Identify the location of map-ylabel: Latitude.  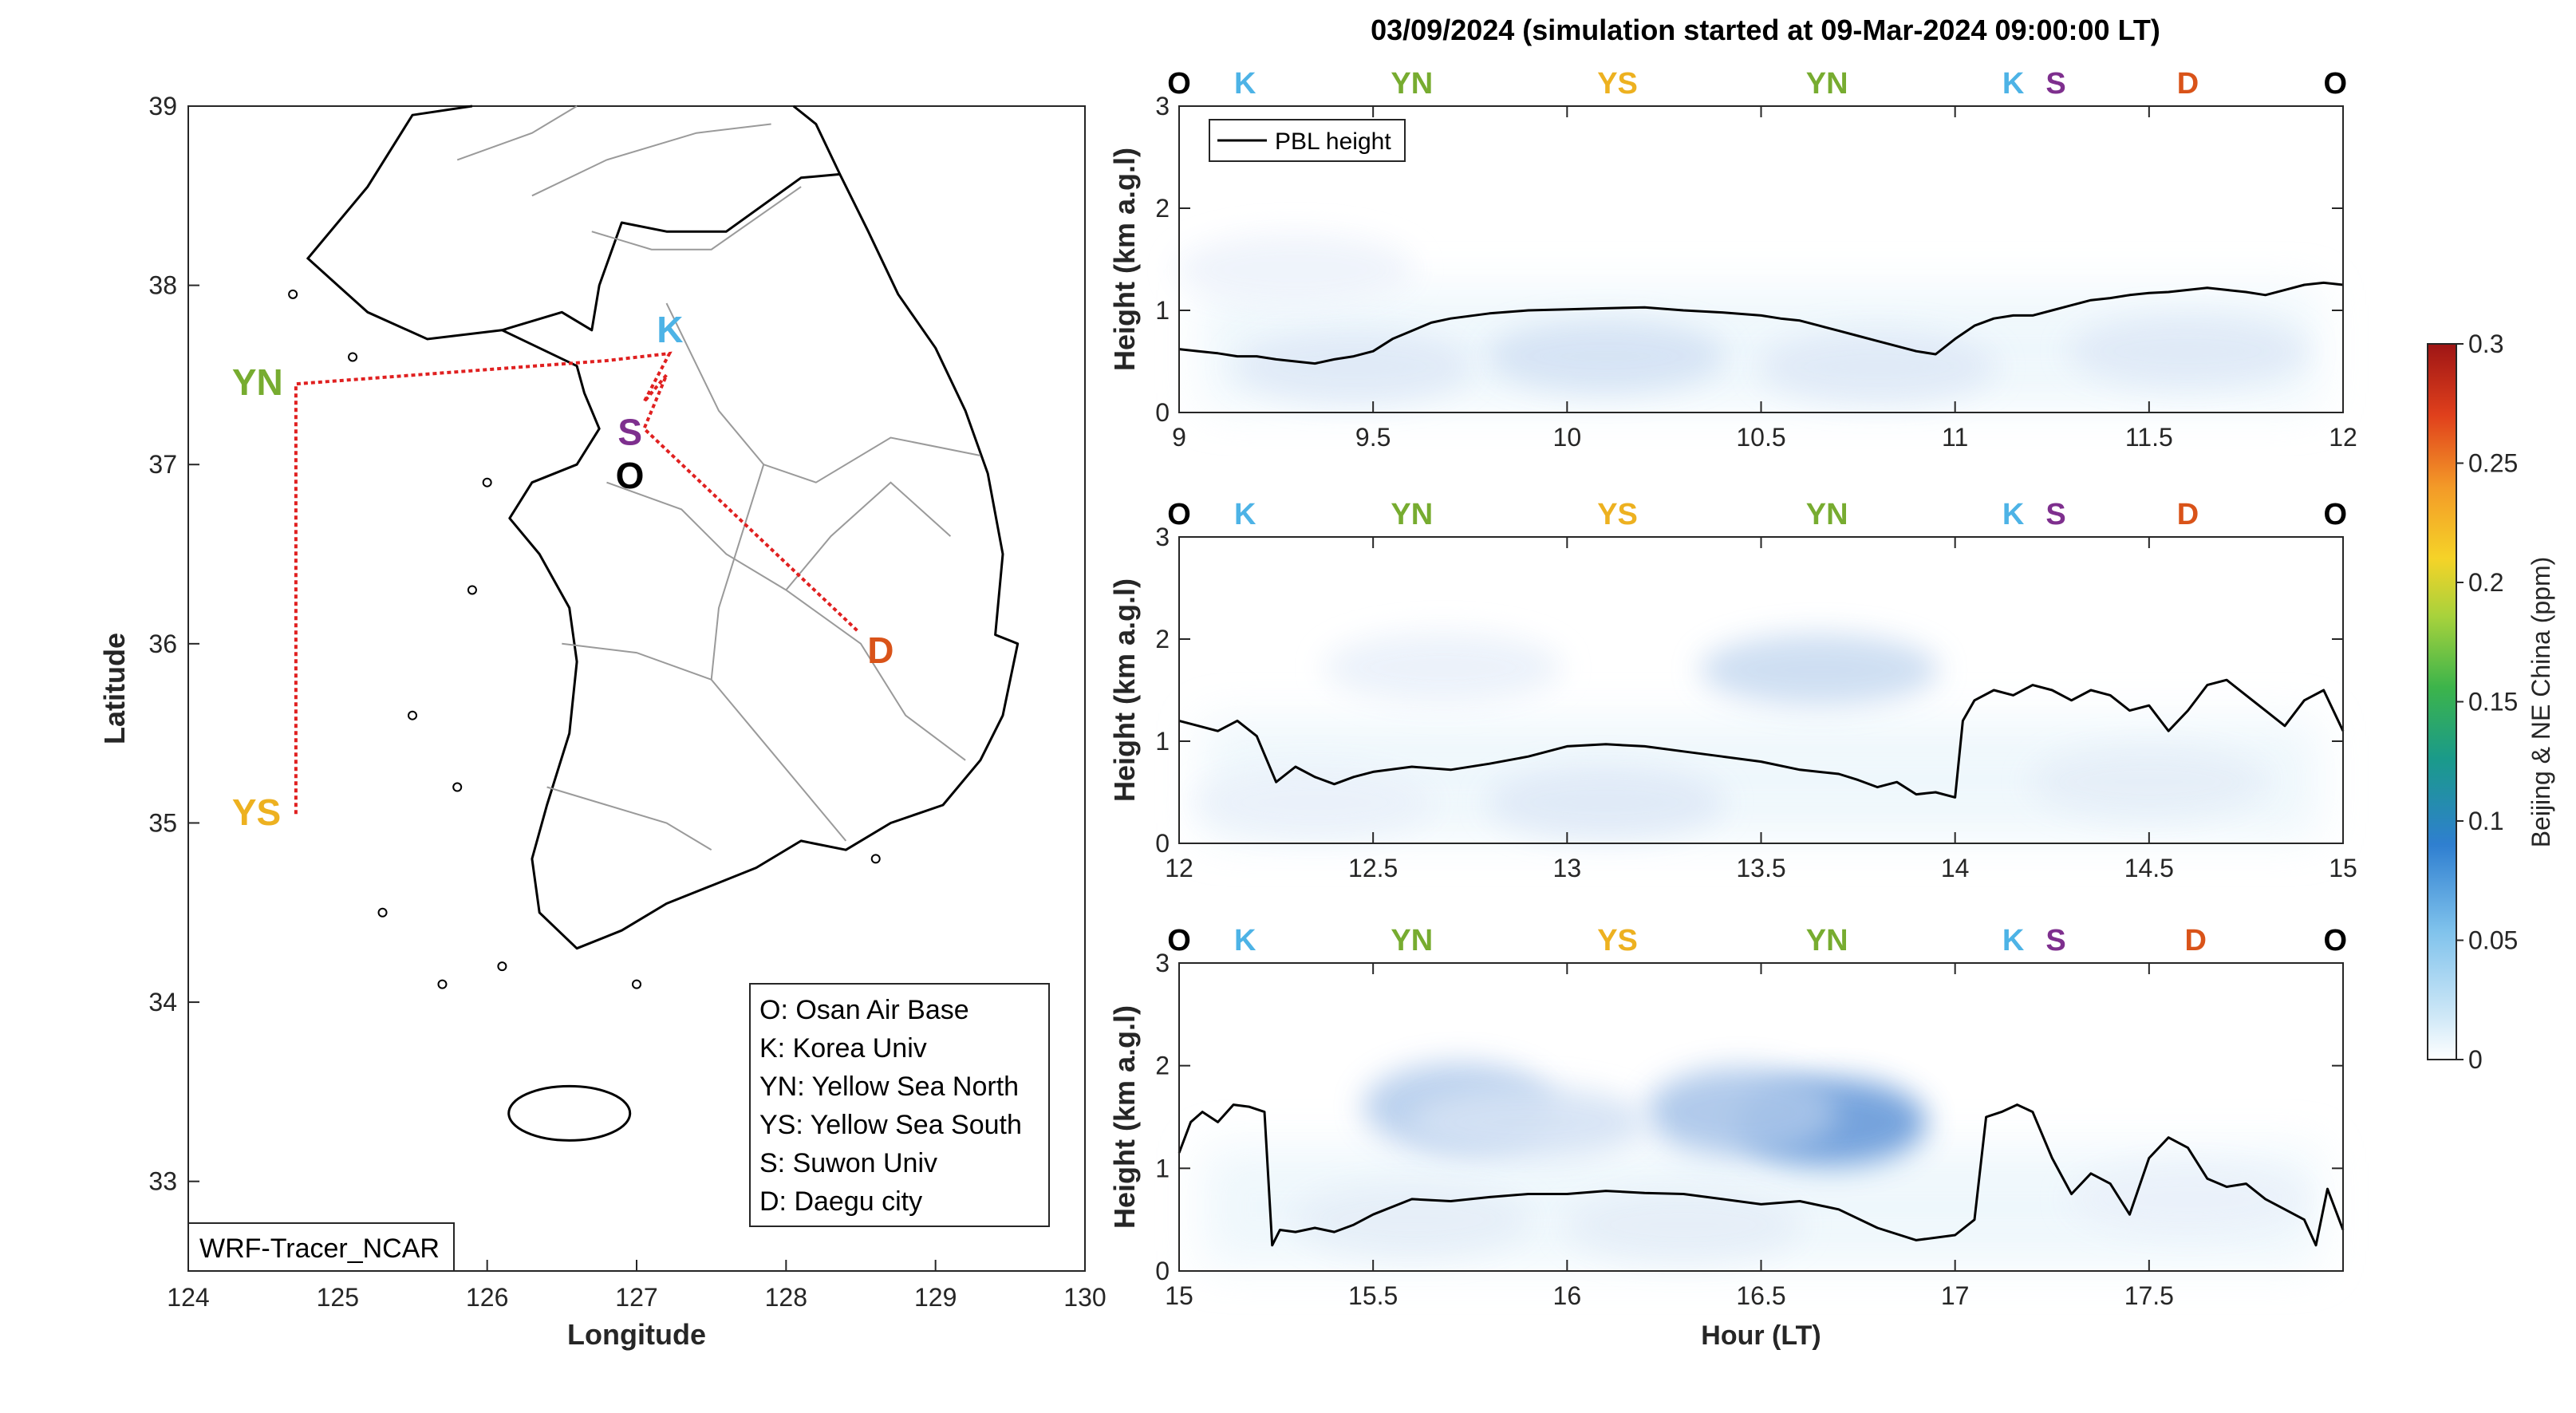
(115, 688).